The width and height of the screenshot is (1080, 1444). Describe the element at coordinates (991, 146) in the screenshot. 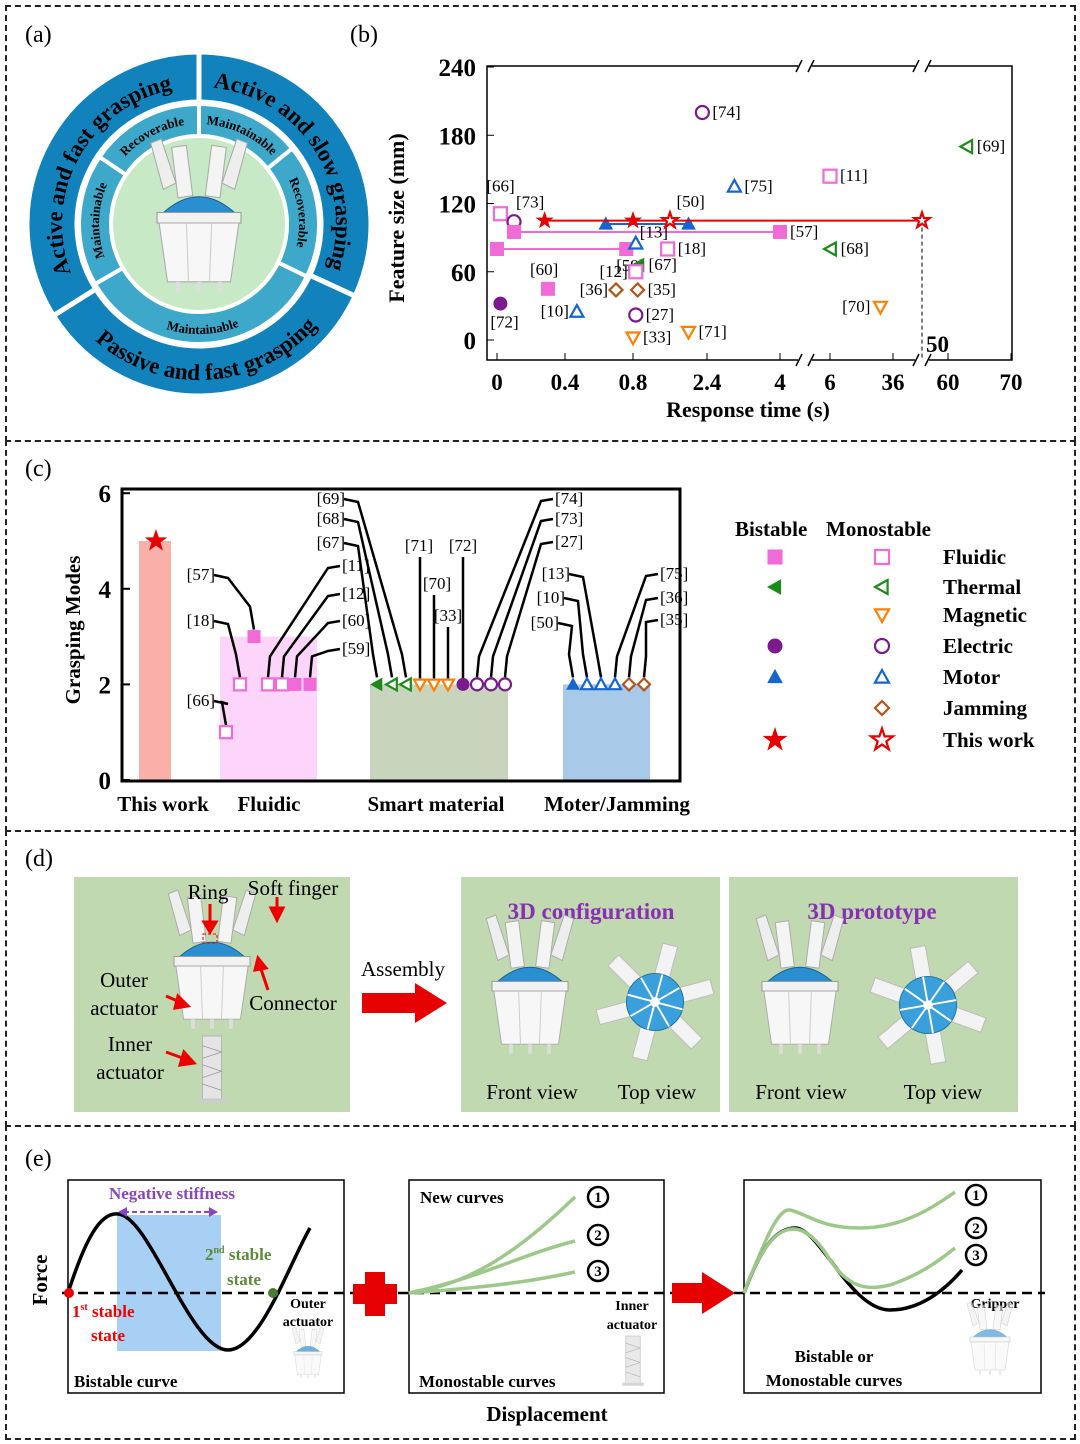

I see `point-label: [69]` at that location.